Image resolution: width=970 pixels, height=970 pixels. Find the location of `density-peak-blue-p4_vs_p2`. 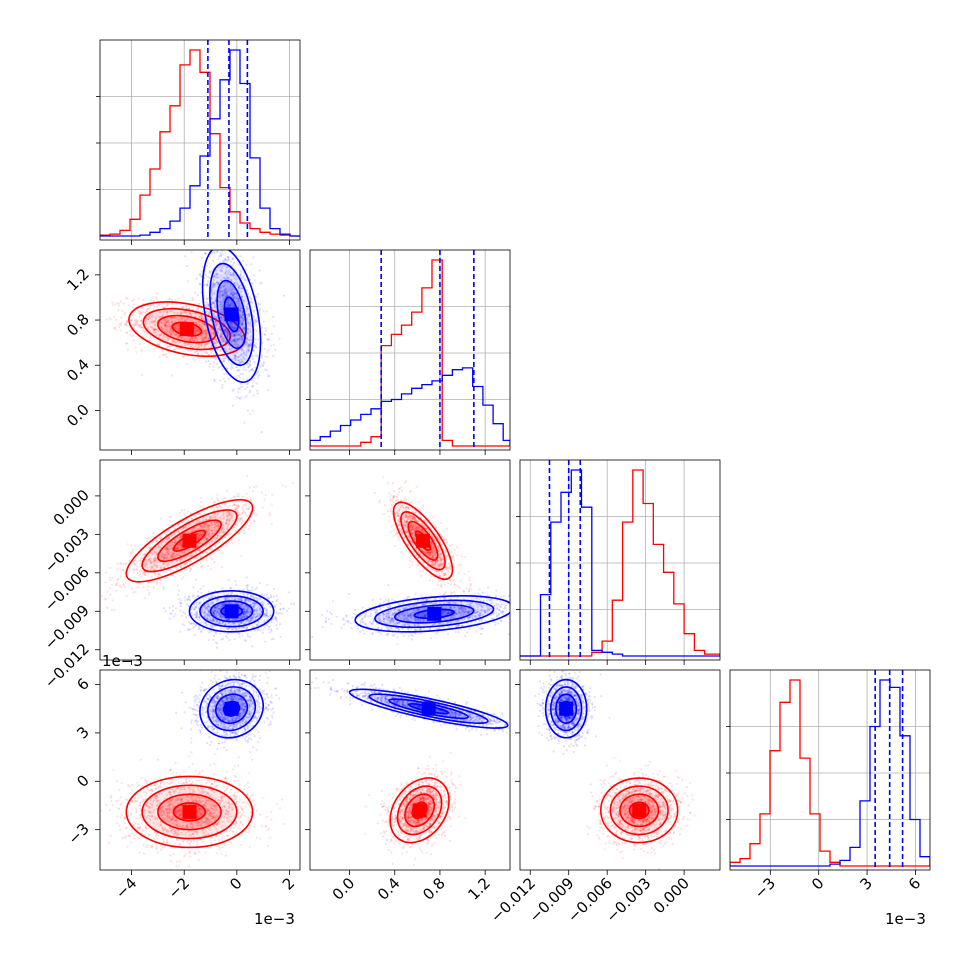

density-peak-blue-p4_vs_p2 is located at coordinates (428, 708).